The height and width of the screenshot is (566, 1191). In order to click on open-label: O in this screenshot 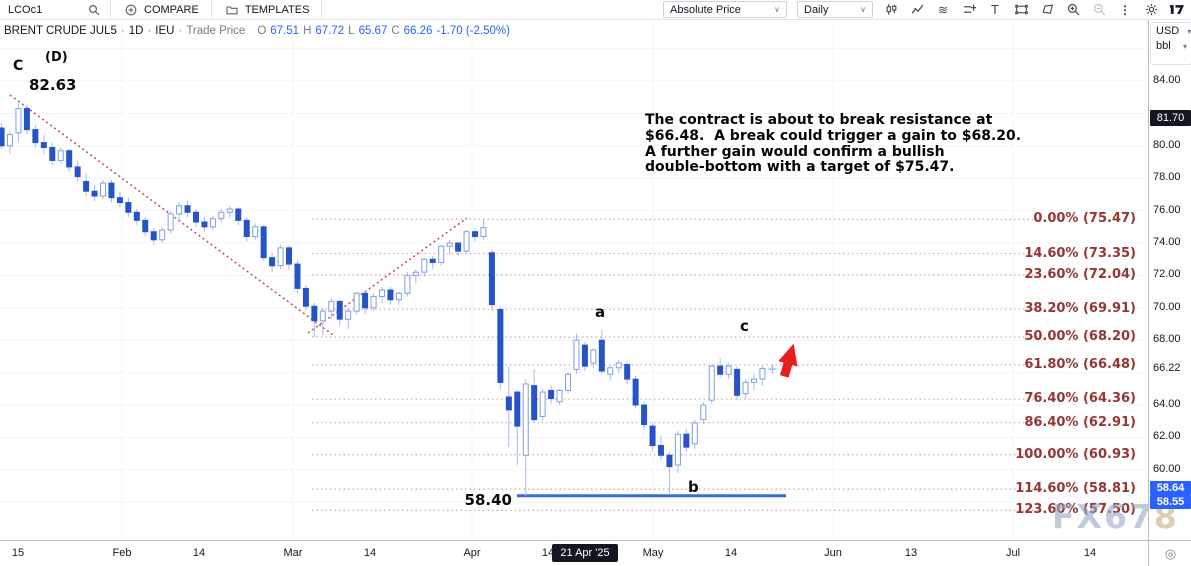, I will do `click(262, 31)`.